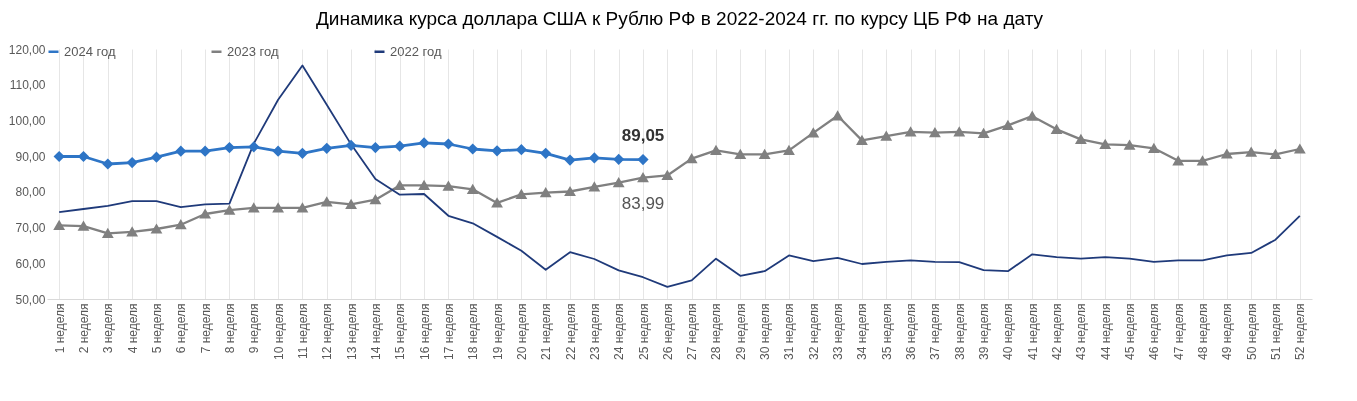  What do you see at coordinates (643, 135) in the screenshot?
I see `data-label: 89,05` at bounding box center [643, 135].